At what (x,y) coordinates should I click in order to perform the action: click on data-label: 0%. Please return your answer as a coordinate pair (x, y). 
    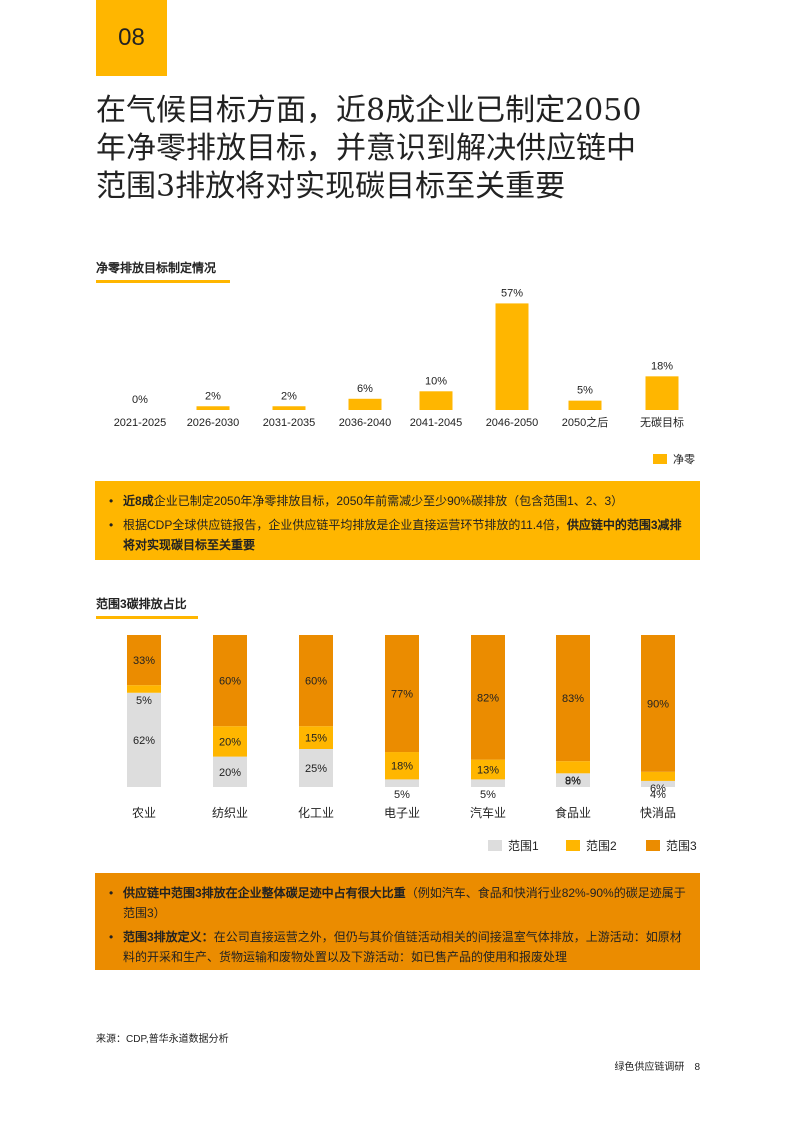
    Looking at the image, I should click on (140, 400).